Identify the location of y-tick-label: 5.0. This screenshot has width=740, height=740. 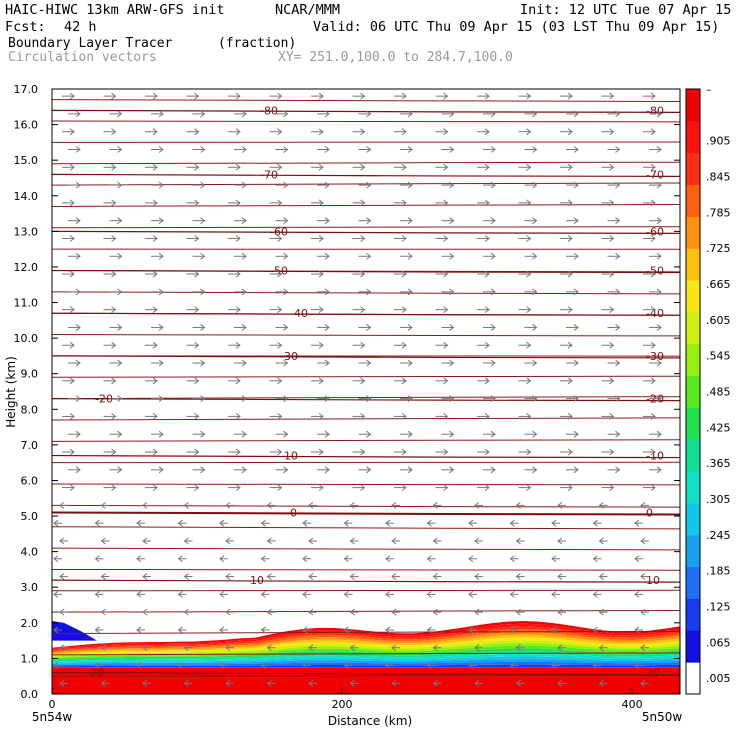
(30, 516).